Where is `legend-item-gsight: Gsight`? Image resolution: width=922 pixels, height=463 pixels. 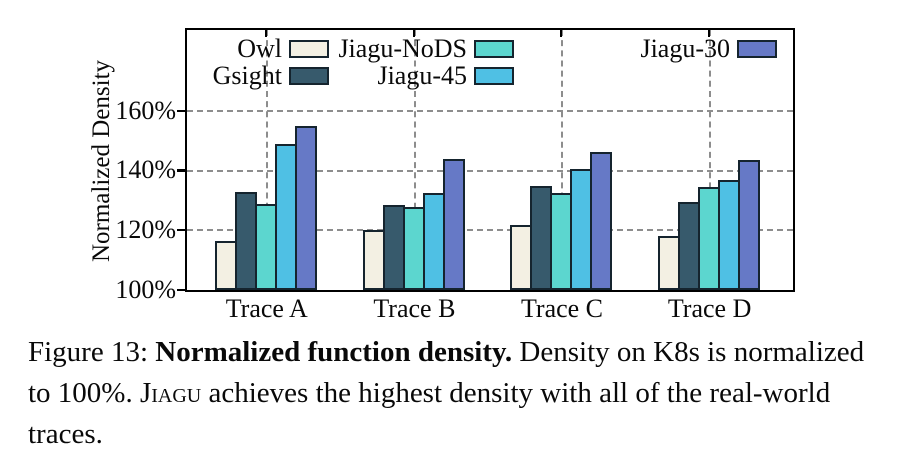 legend-item-gsight: Gsight is located at coordinates (258, 76).